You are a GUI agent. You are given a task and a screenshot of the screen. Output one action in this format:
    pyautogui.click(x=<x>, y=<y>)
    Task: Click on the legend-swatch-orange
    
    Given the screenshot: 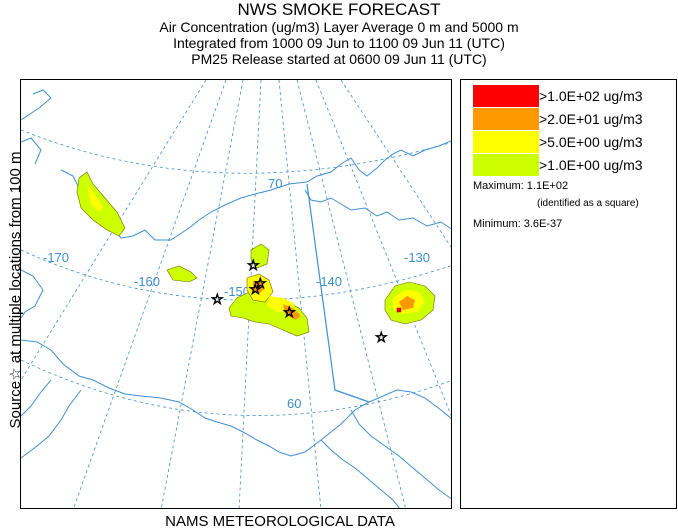 What is the action you would take?
    pyautogui.click(x=506, y=119)
    